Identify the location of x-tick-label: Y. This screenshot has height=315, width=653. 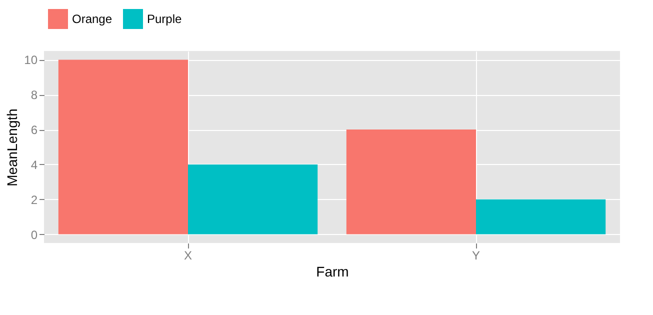
(476, 255).